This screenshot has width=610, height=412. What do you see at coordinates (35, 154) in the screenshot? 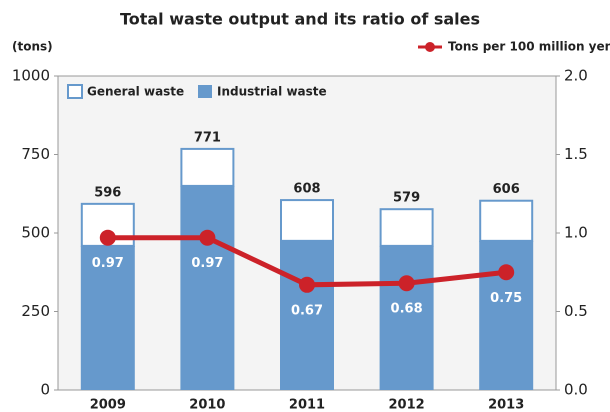
I see `y-tick-label: 750` at bounding box center [35, 154].